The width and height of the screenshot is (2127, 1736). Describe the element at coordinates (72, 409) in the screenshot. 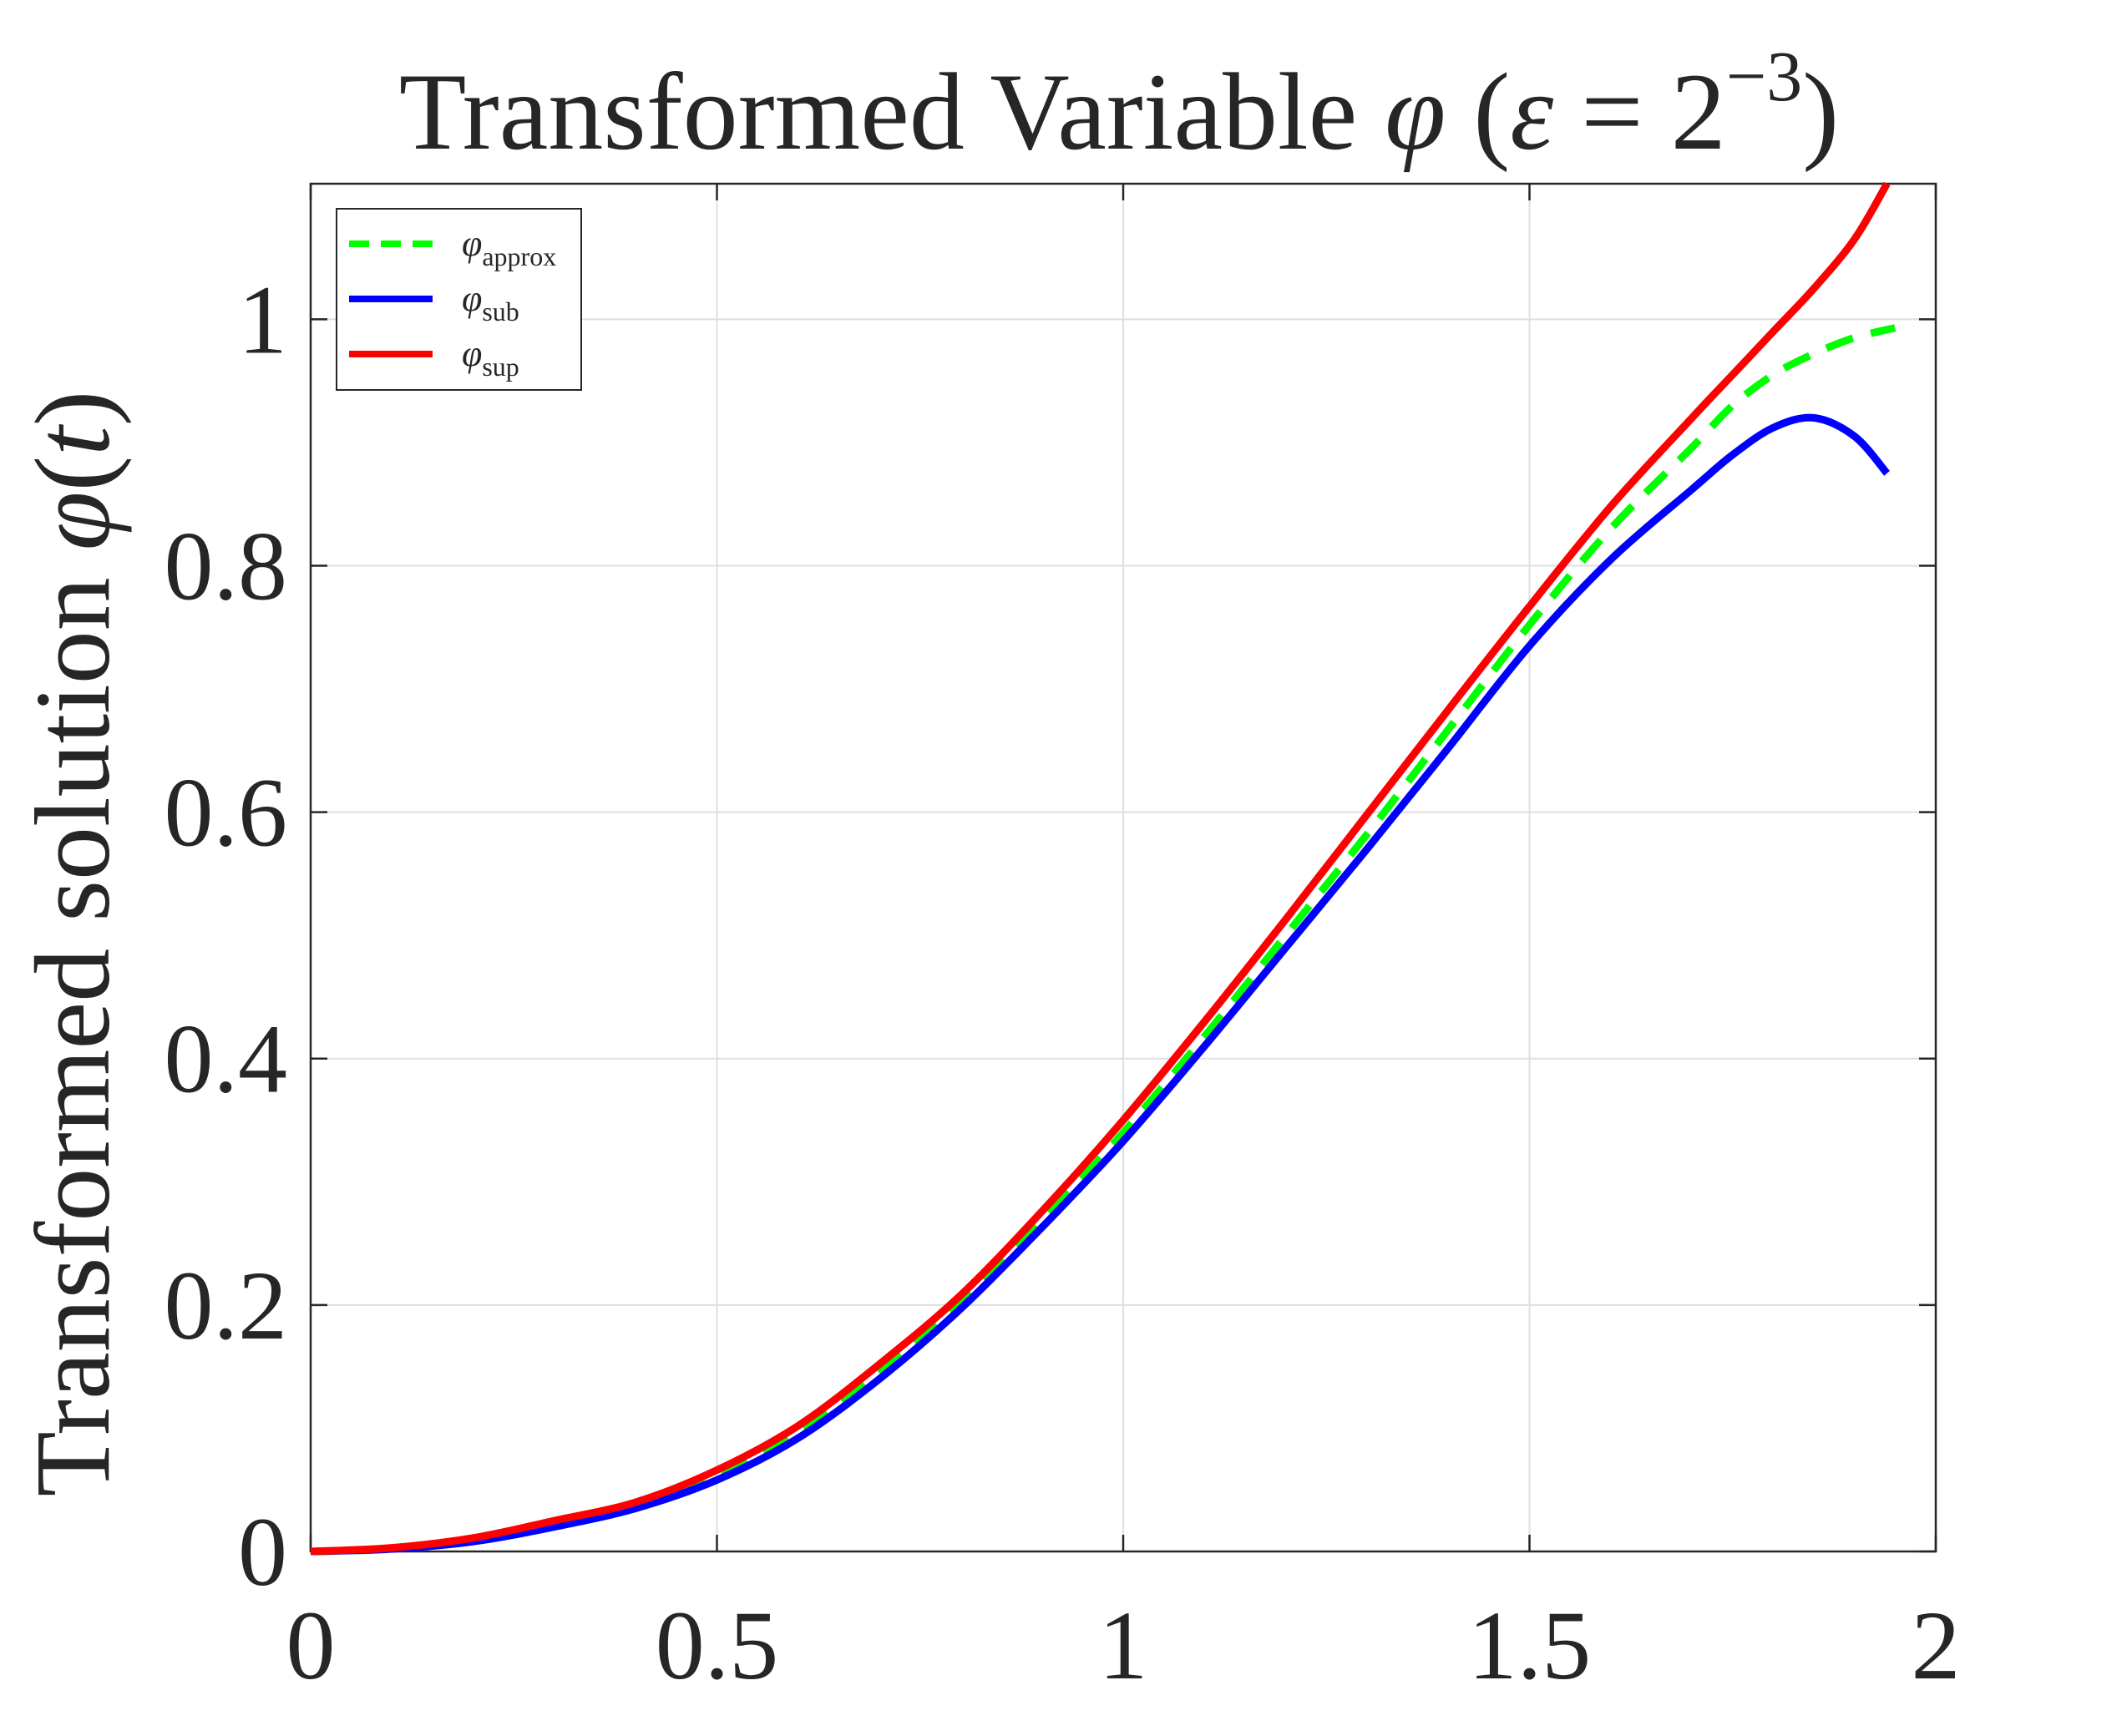

I see `ylabel-close: )` at that location.